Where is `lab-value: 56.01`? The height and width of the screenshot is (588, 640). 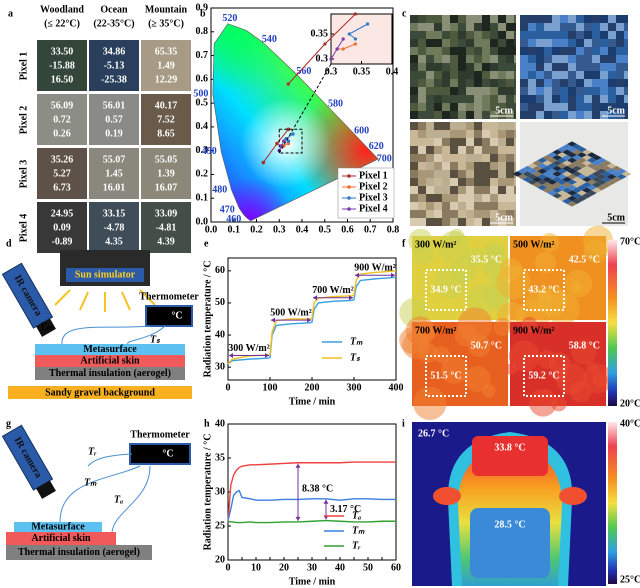 lab-value: 56.01 is located at coordinates (114, 105).